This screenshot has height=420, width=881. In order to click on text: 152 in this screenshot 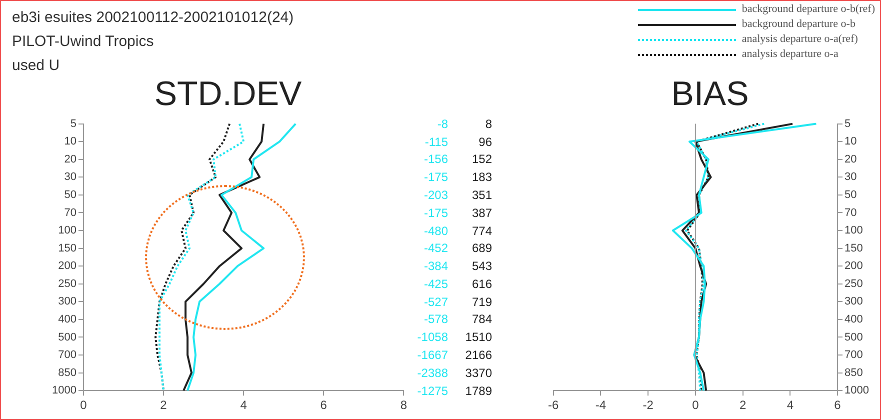, I will do `click(482, 159)`.